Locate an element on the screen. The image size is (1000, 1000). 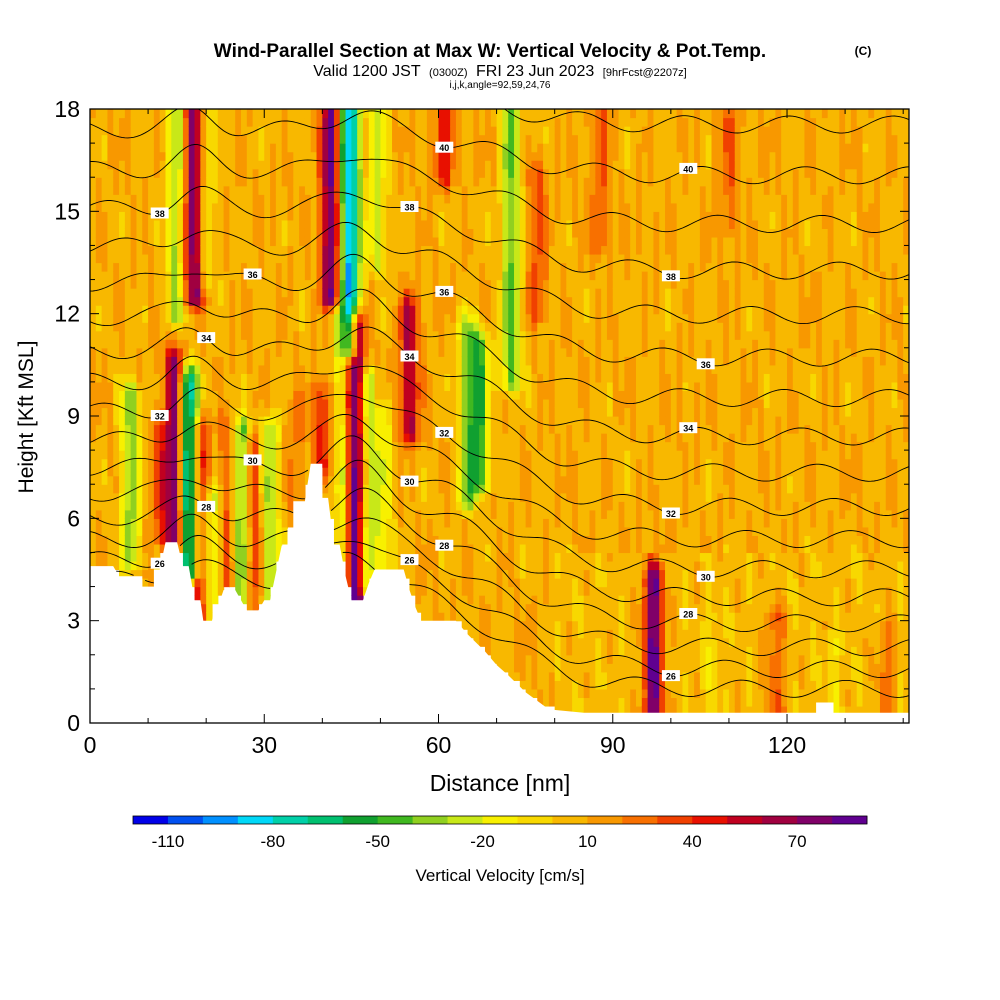
copyright-mark: (C) is located at coordinates (863, 51).